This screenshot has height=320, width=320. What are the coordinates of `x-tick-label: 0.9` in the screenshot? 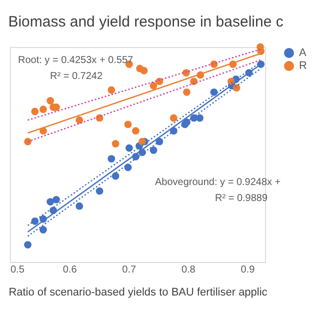 It's located at (248, 270).